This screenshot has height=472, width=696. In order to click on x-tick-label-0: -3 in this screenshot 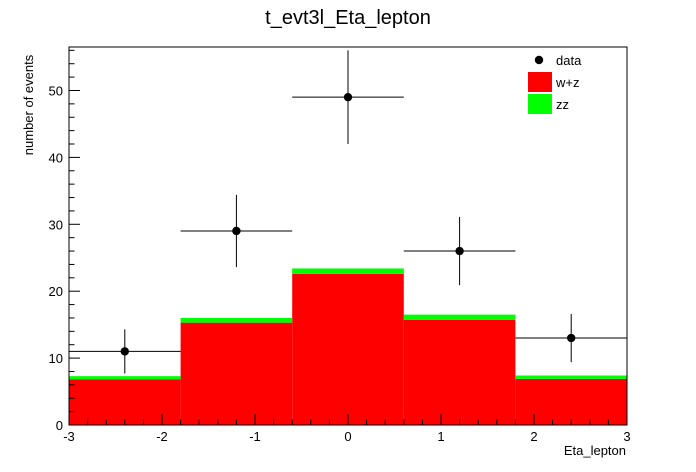, I will do `click(69, 436)`.